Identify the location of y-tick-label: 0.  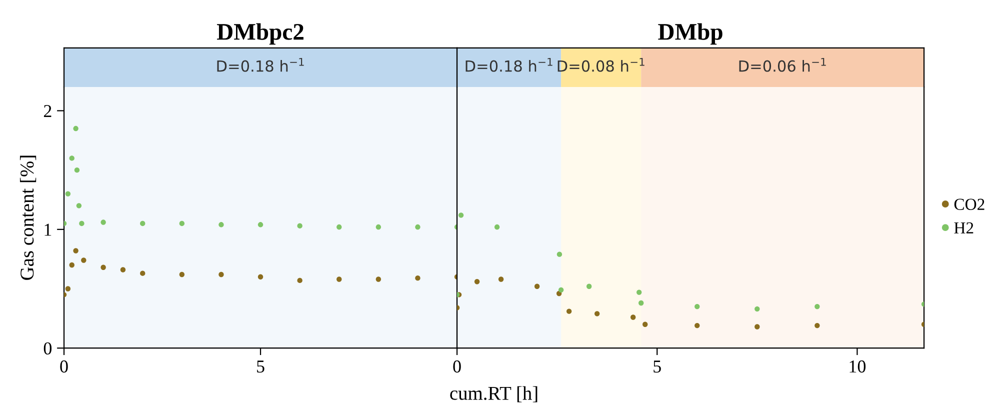
(48, 348).